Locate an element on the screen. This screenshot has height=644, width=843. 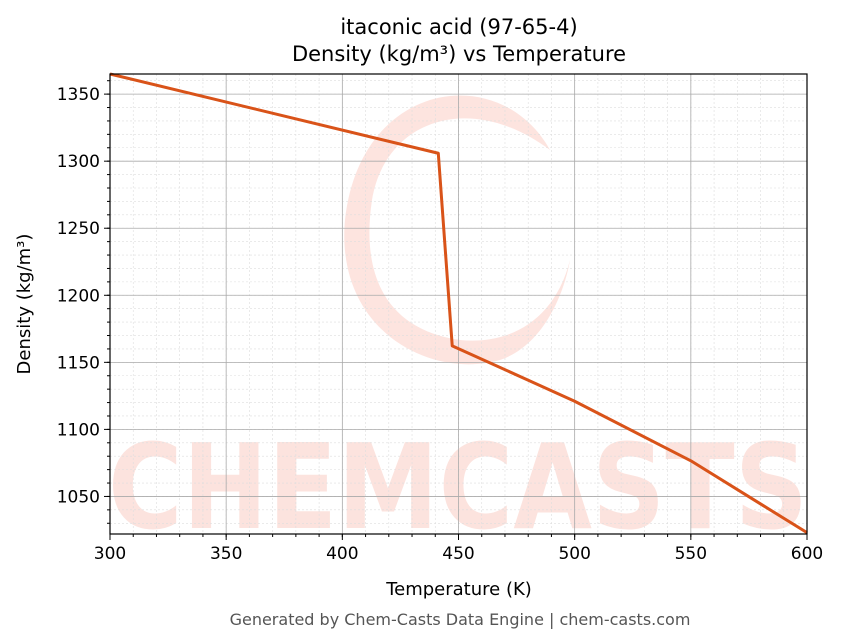
y-tick-label: 1200 is located at coordinates (78, 296).